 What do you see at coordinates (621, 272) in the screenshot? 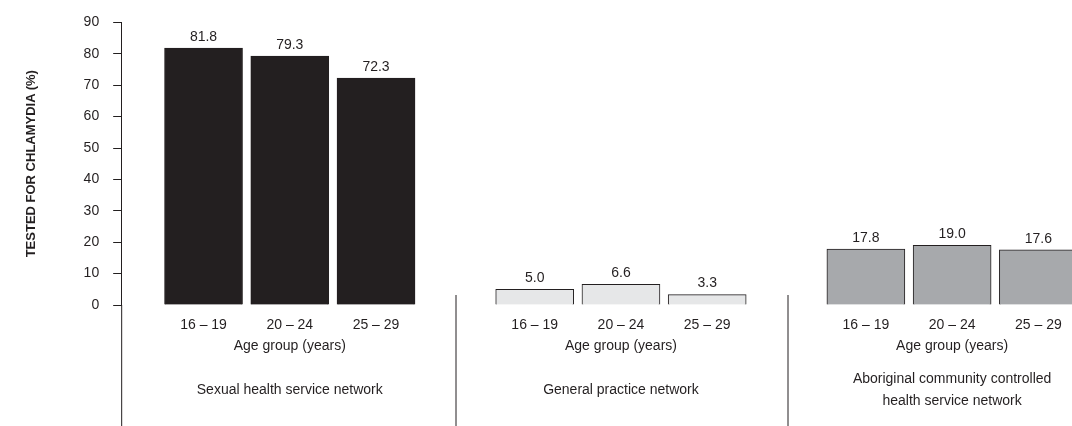
I see `data-label: 6.6` at bounding box center [621, 272].